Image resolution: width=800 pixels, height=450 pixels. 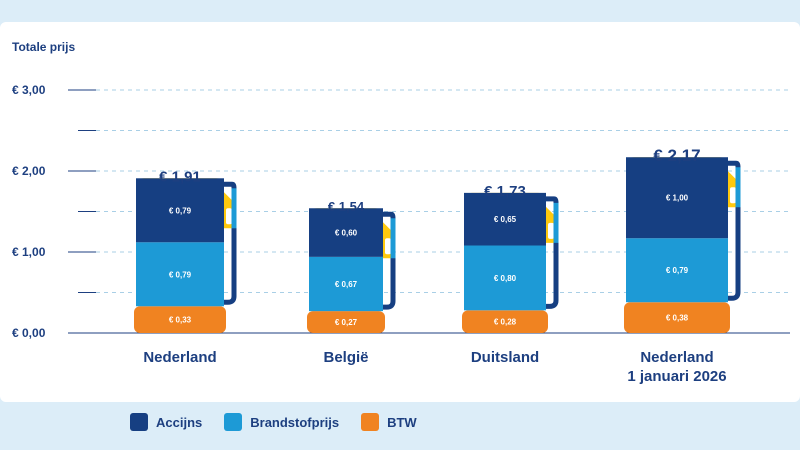 I want to click on pump-bar-0: € 0,33 € 0,79 € 0,79 € 1,91 Nederland, so click(x=185, y=267).